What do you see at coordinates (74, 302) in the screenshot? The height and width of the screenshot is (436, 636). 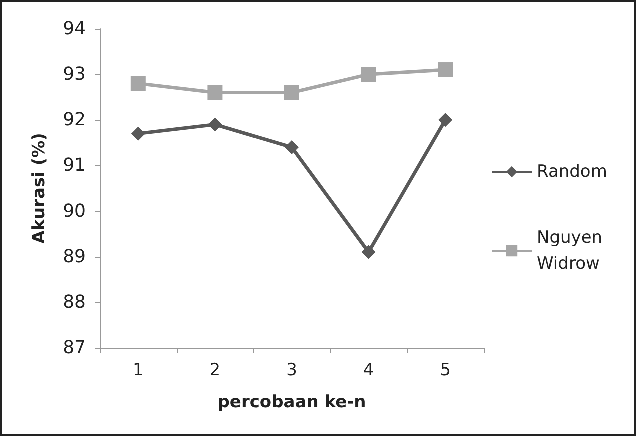 I see `y-tick-label: 88` at bounding box center [74, 302].